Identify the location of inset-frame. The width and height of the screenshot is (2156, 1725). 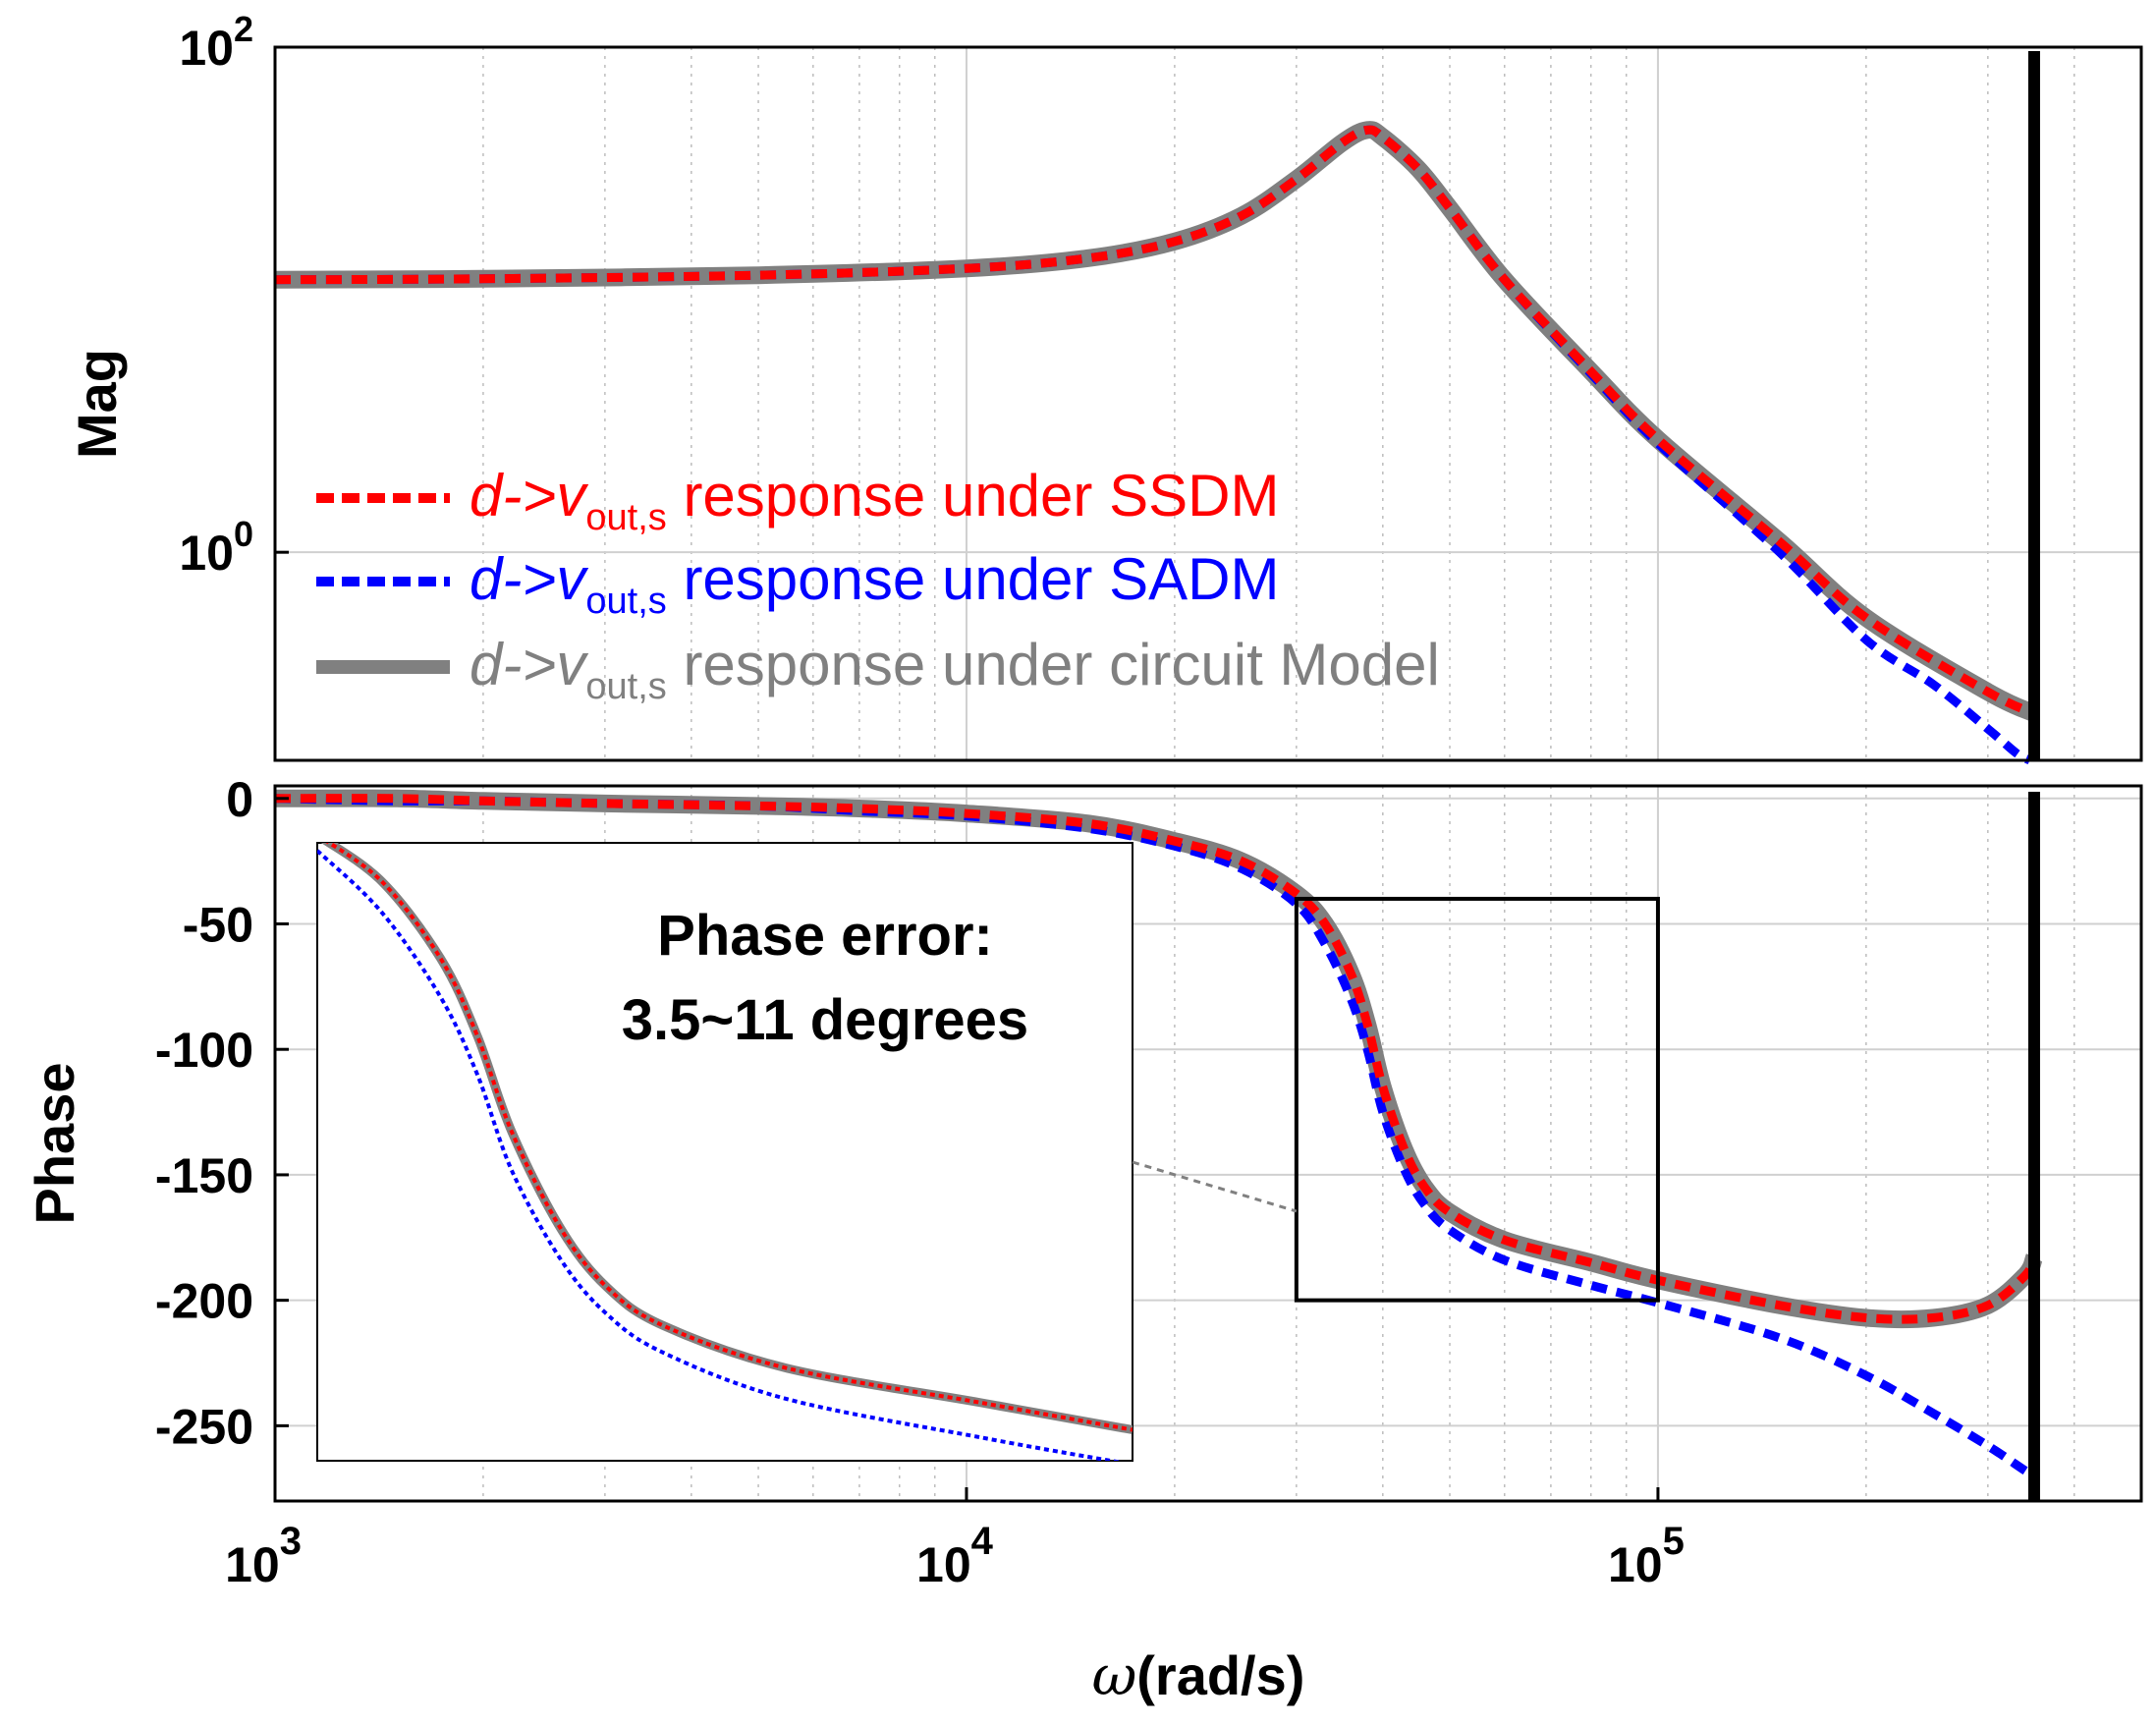
(724, 1152).